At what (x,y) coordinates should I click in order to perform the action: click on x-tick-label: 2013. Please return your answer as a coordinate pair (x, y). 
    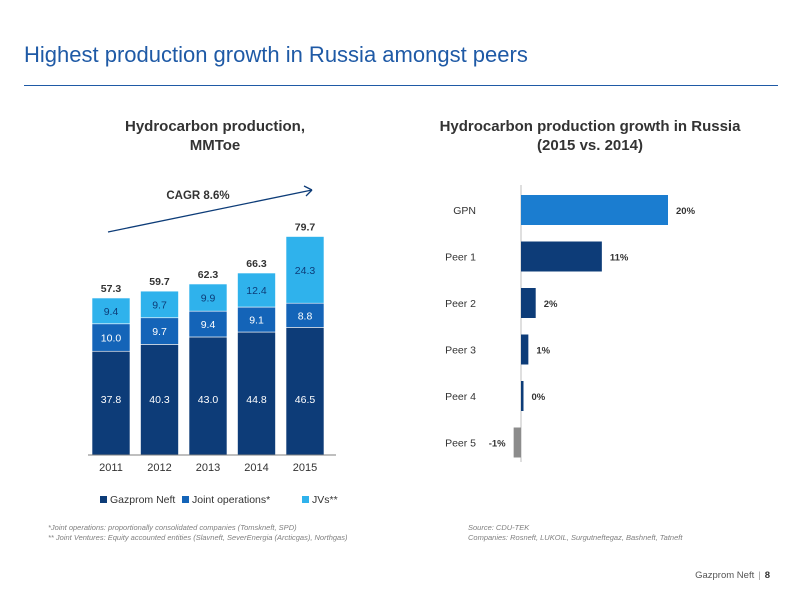
    Looking at the image, I should click on (208, 468).